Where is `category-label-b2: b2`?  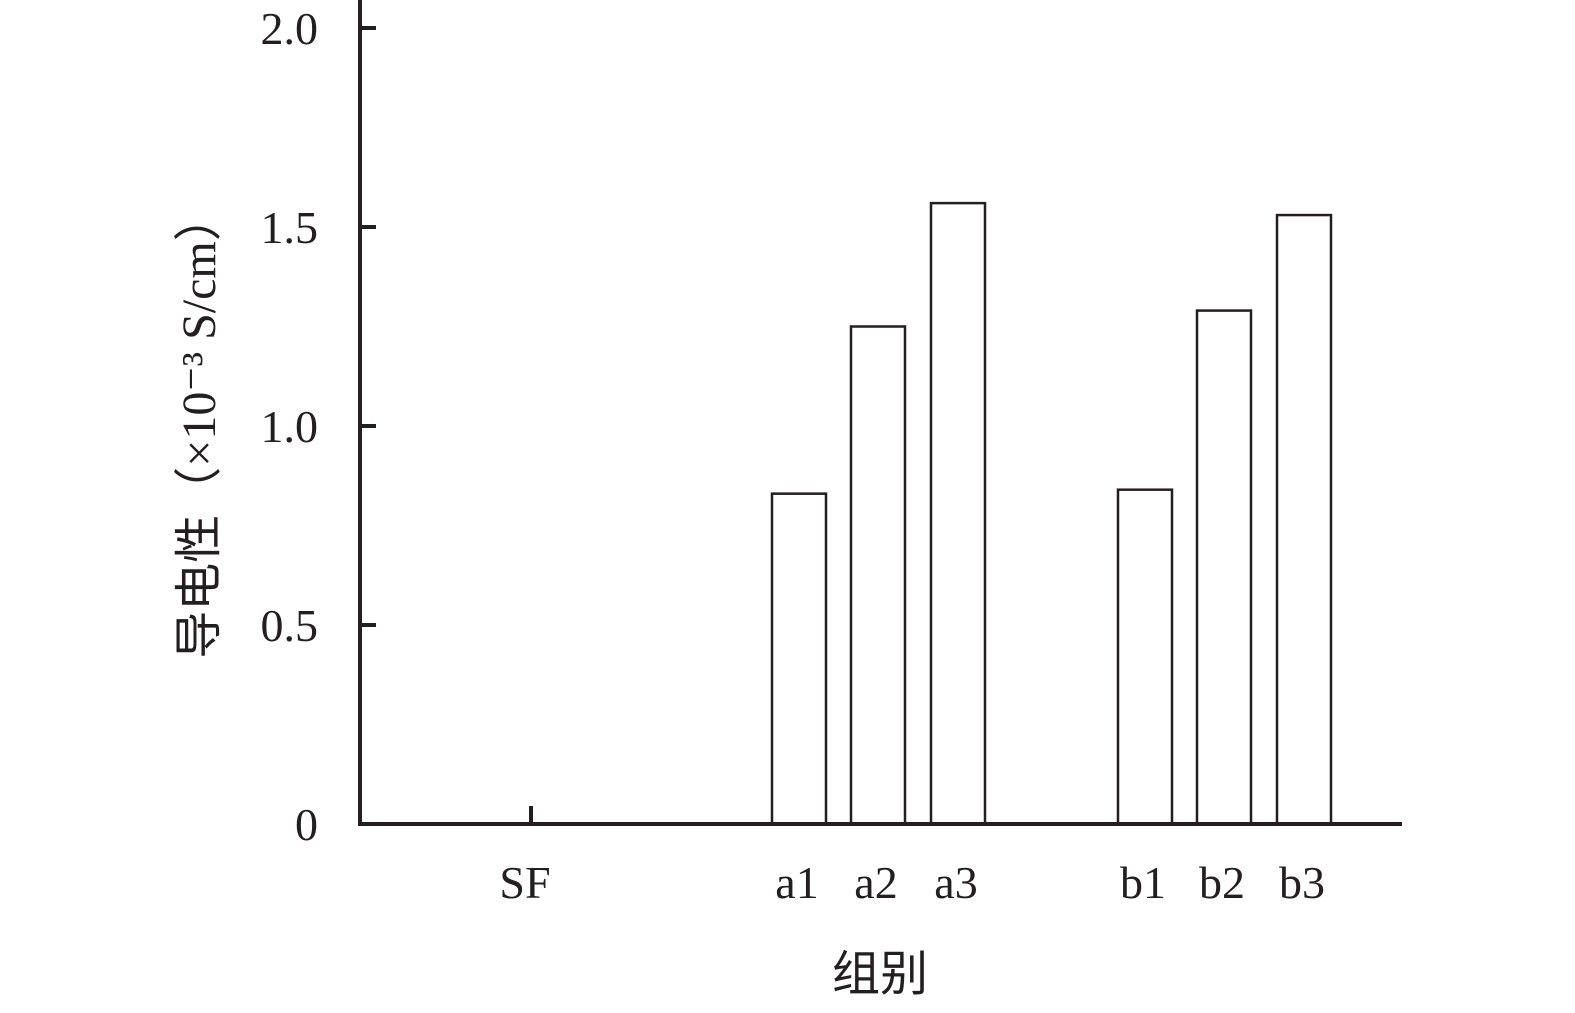
category-label-b2: b2 is located at coordinates (1222, 882).